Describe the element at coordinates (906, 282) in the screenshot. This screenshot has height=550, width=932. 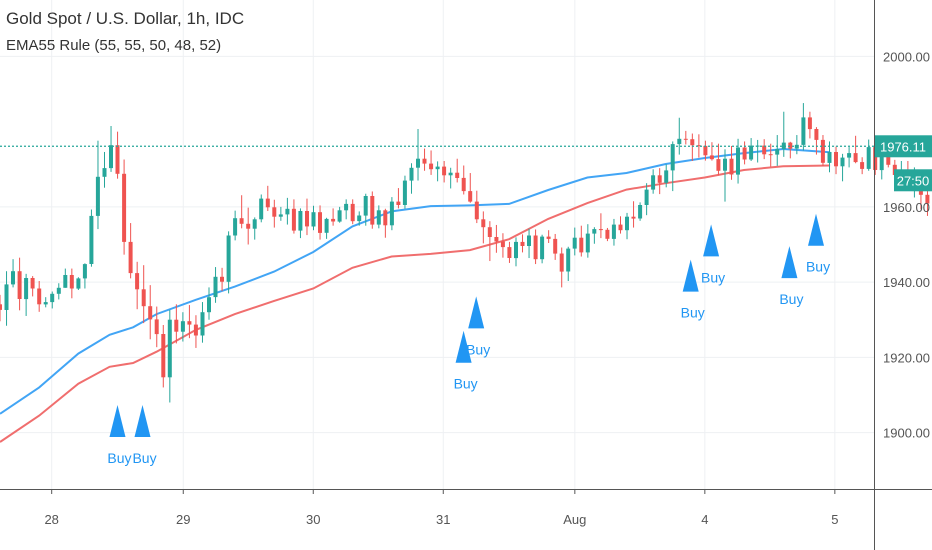
I see `price-tick-label: 1940.00` at that location.